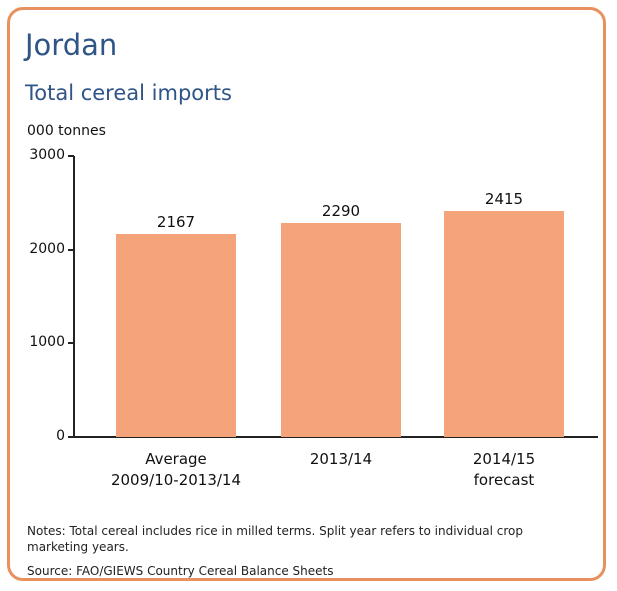 The width and height of the screenshot is (617, 591). Describe the element at coordinates (47, 342) in the screenshot. I see `y-tick-label: 1000` at that location.